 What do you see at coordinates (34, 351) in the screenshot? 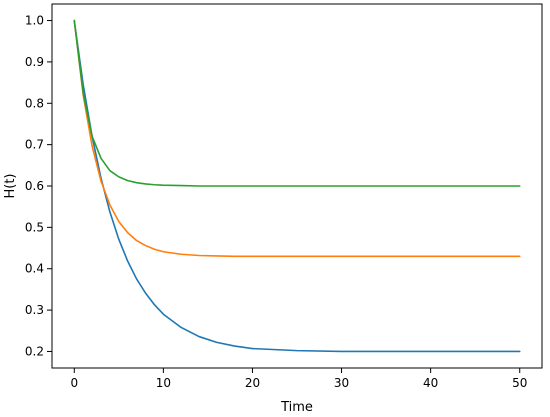
I see `y-tick-label: 0.2` at bounding box center [34, 351].